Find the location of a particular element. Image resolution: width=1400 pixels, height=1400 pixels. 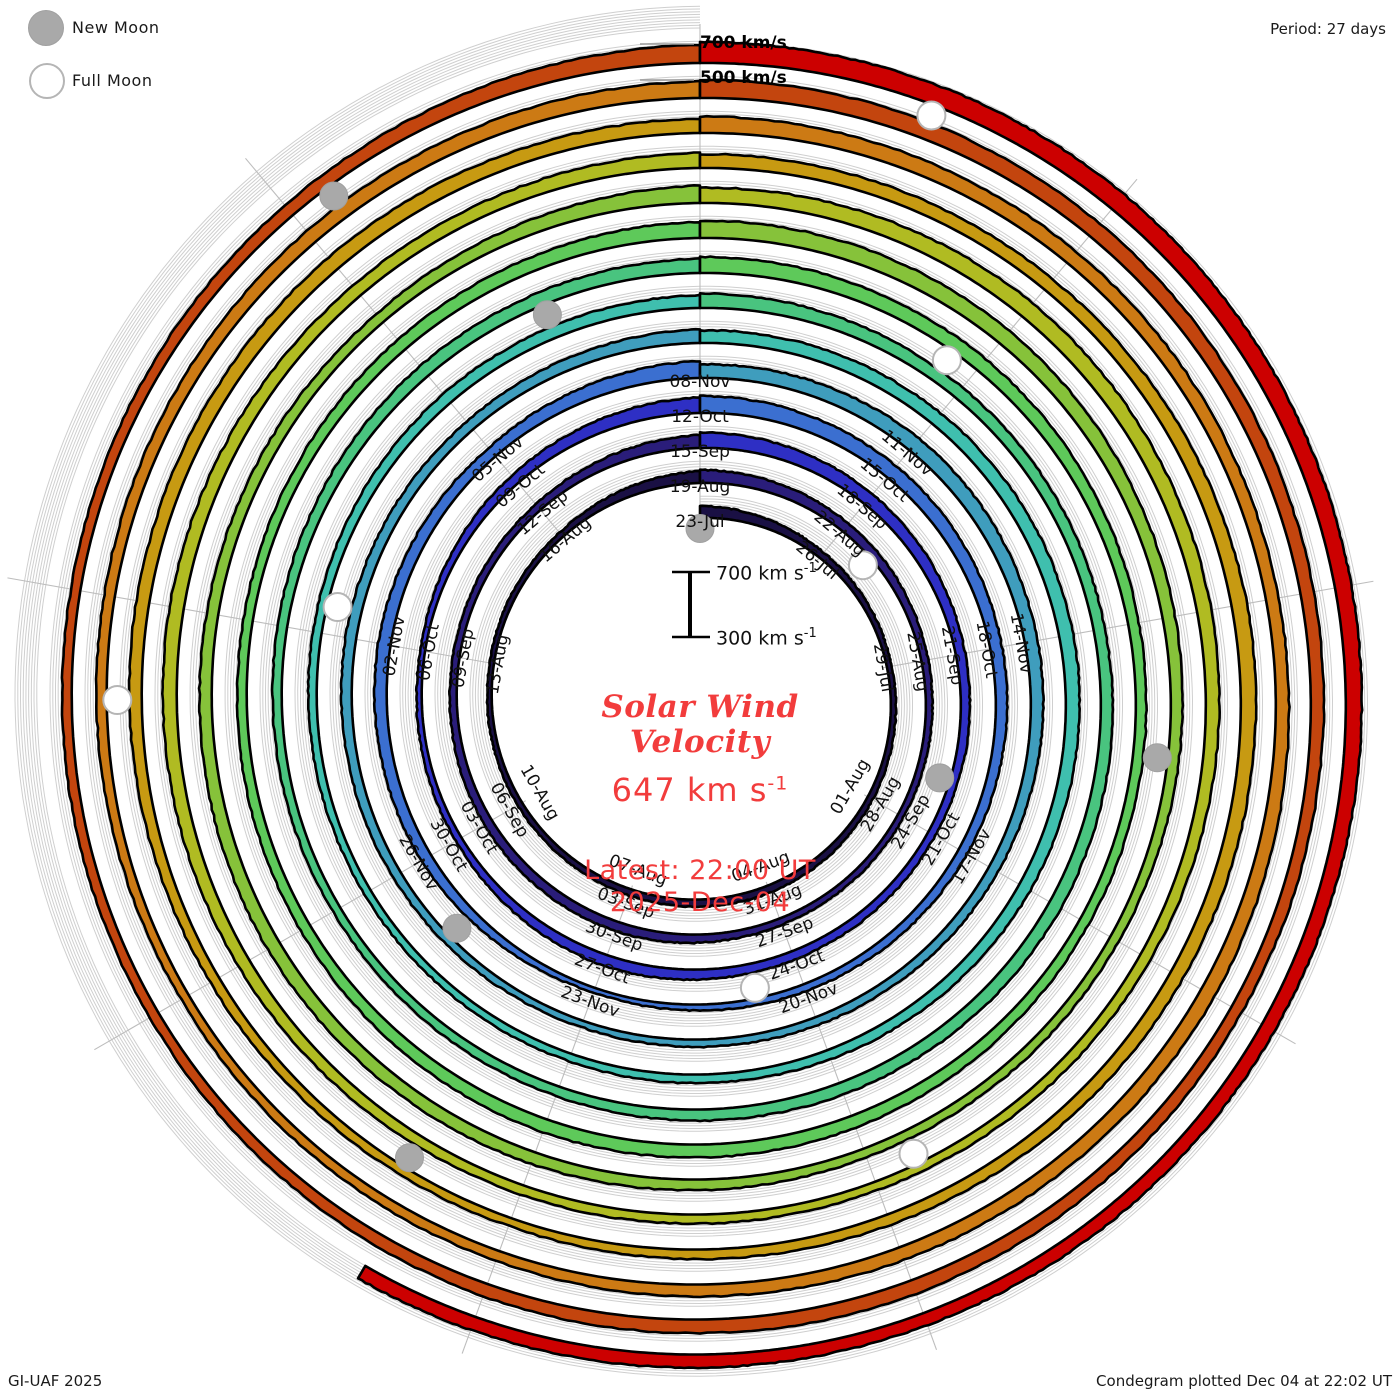

chart-title-line1: Solar Wind is located at coordinates (700, 707).